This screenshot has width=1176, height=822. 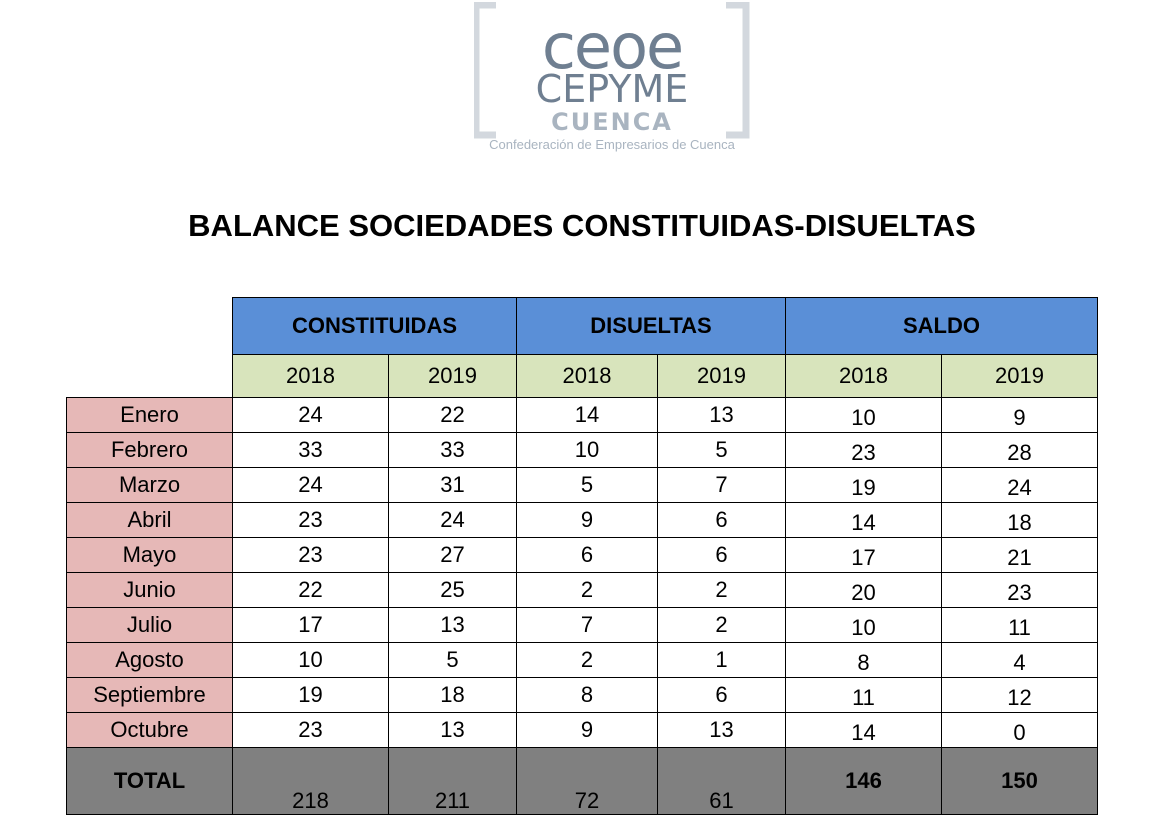 I want to click on value-cell: 27, so click(x=452, y=555).